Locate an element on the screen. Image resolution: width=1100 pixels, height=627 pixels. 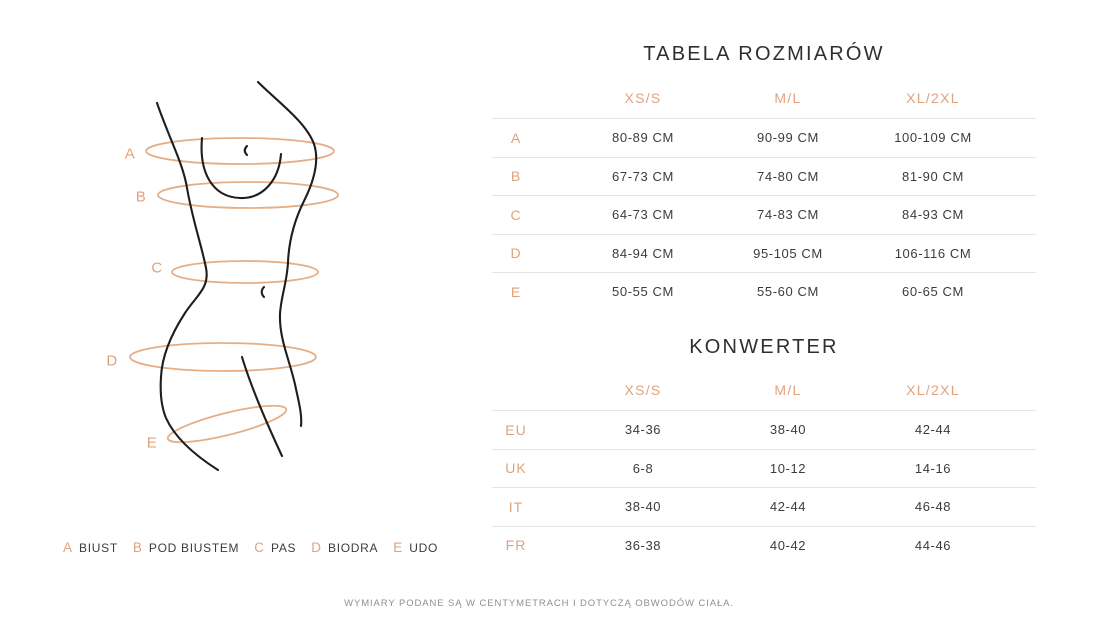
cell-value: 106-116 CM is located at coordinates (933, 253).